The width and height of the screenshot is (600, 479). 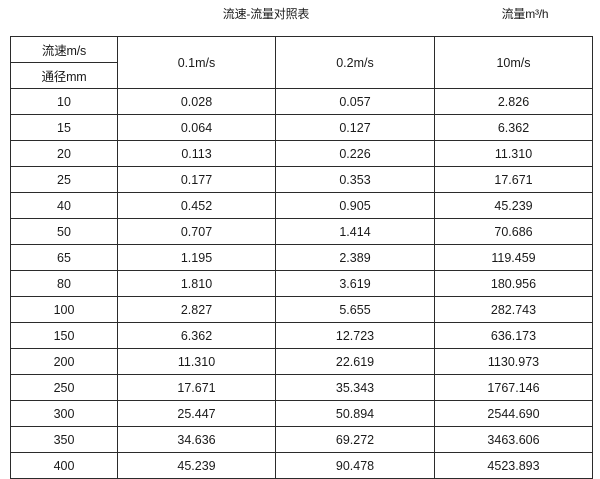 What do you see at coordinates (64, 387) in the screenshot?
I see `cell-diameter: 250` at bounding box center [64, 387].